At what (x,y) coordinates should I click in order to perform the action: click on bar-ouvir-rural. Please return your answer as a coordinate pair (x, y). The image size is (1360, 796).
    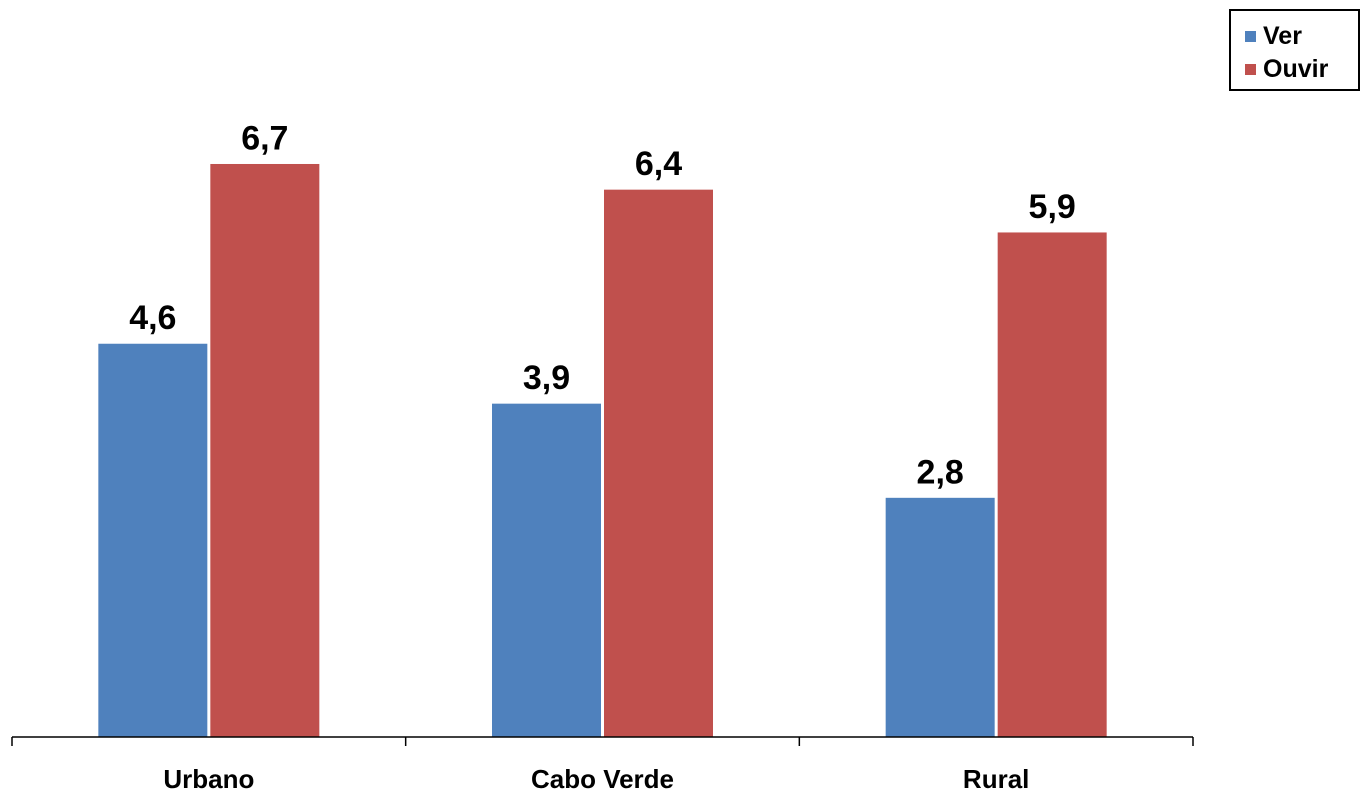
    Looking at the image, I should click on (1052, 484).